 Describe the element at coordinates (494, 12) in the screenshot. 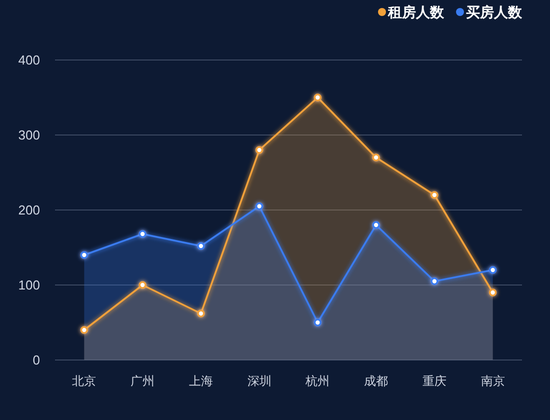

I see `legend-label: 买房人数` at that location.